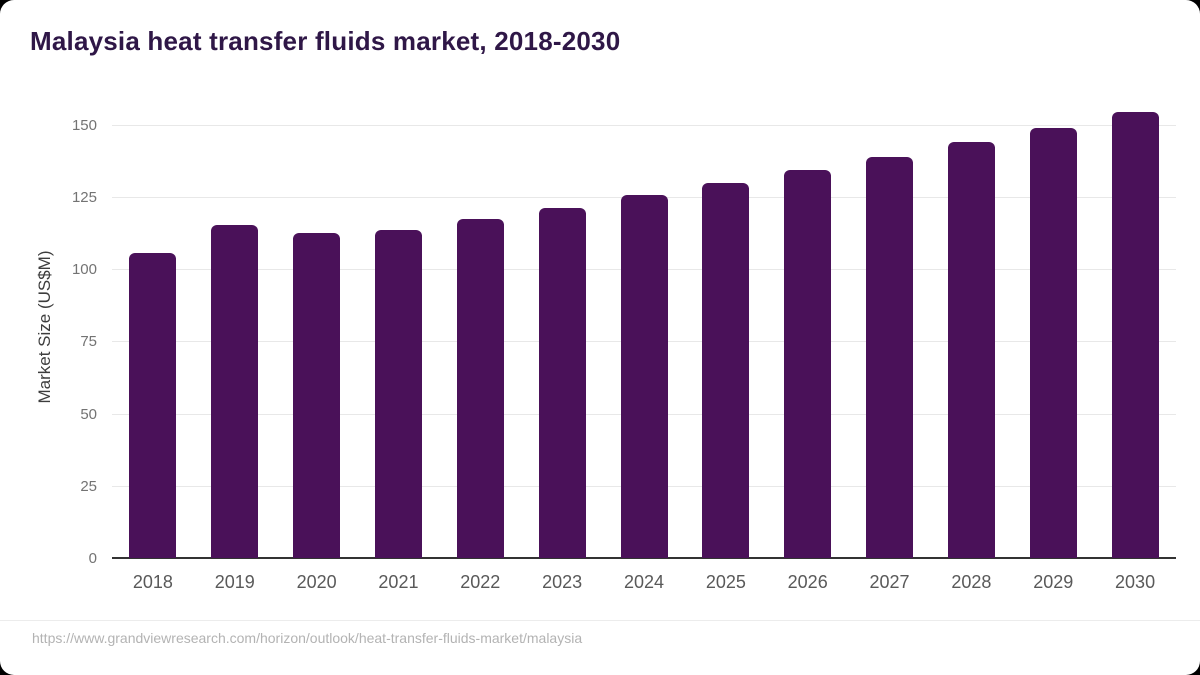  What do you see at coordinates (808, 363) in the screenshot?
I see `bar-2026` at bounding box center [808, 363].